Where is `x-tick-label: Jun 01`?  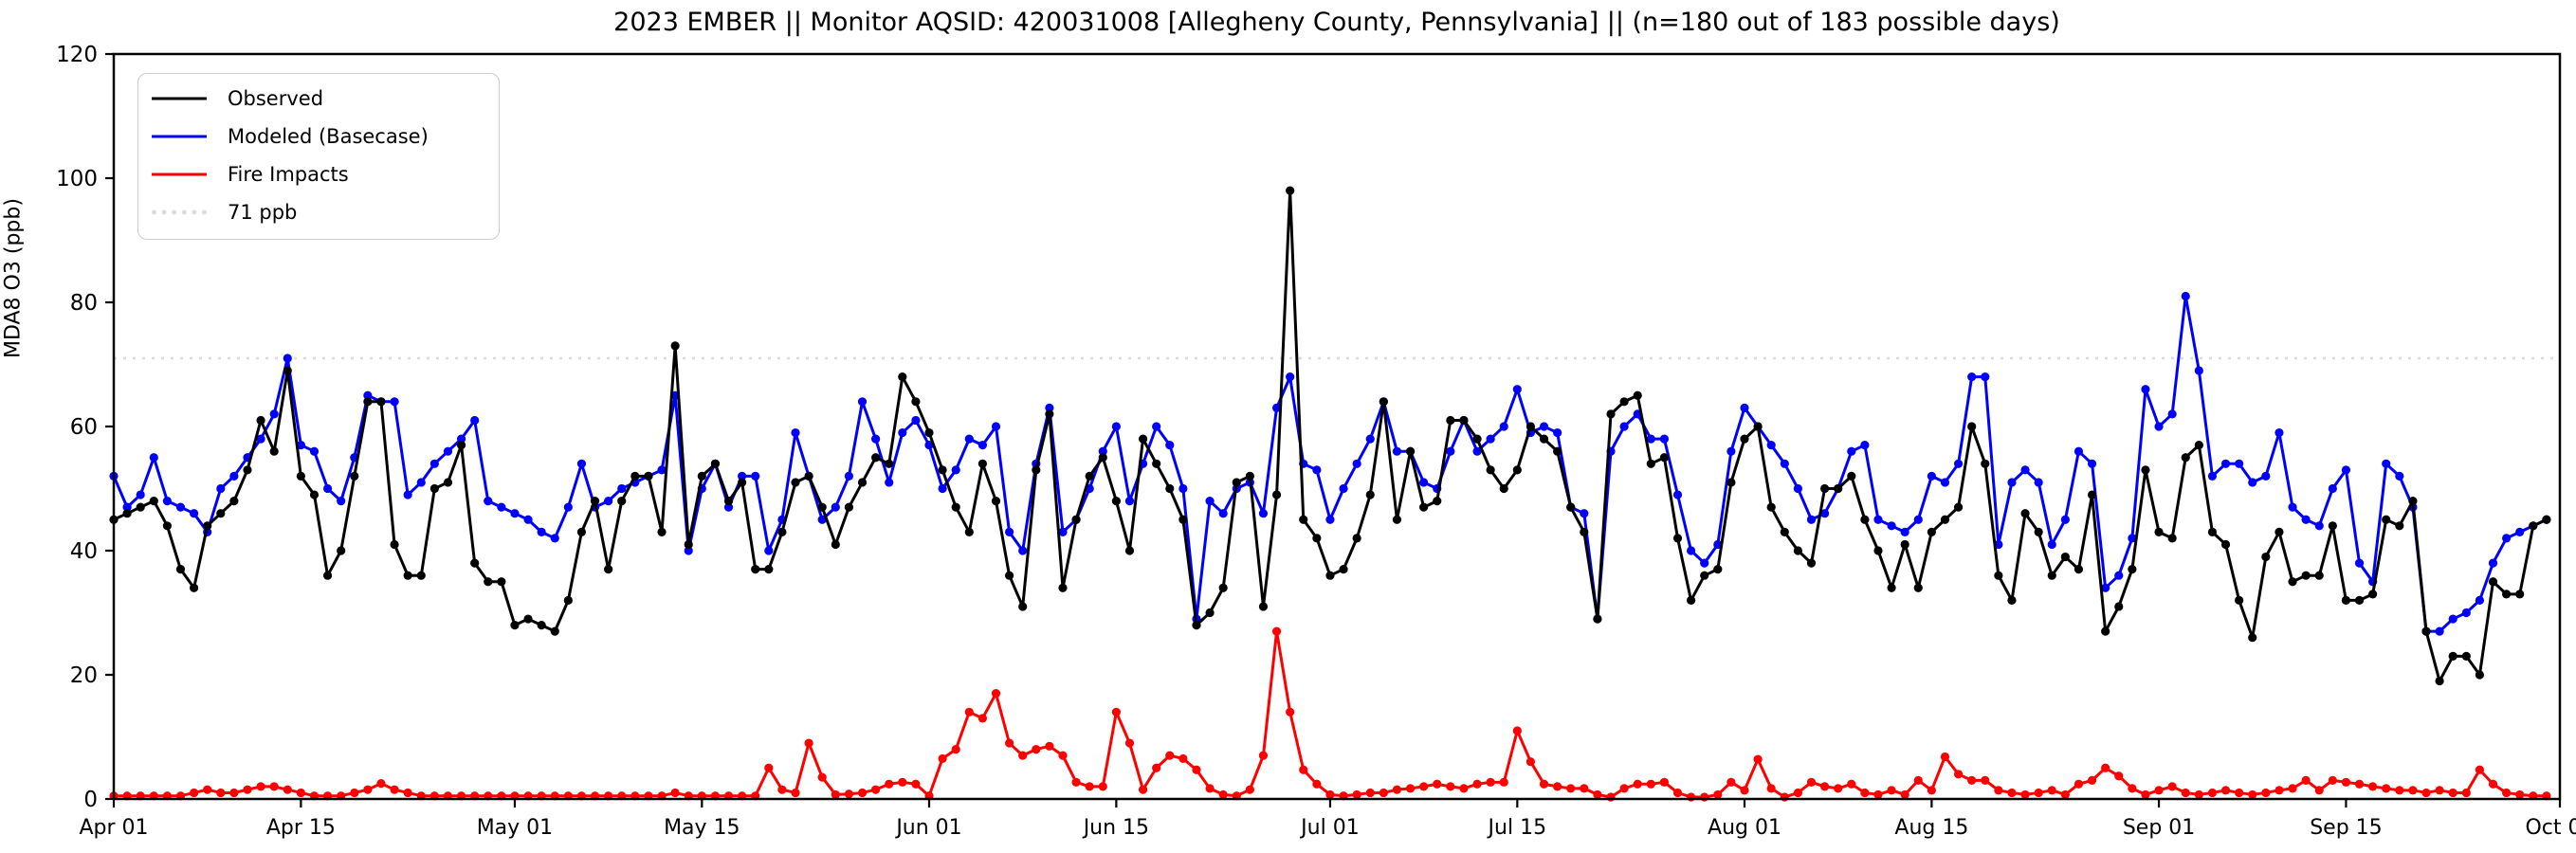 x-tick-label: Jun 01 is located at coordinates (927, 828).